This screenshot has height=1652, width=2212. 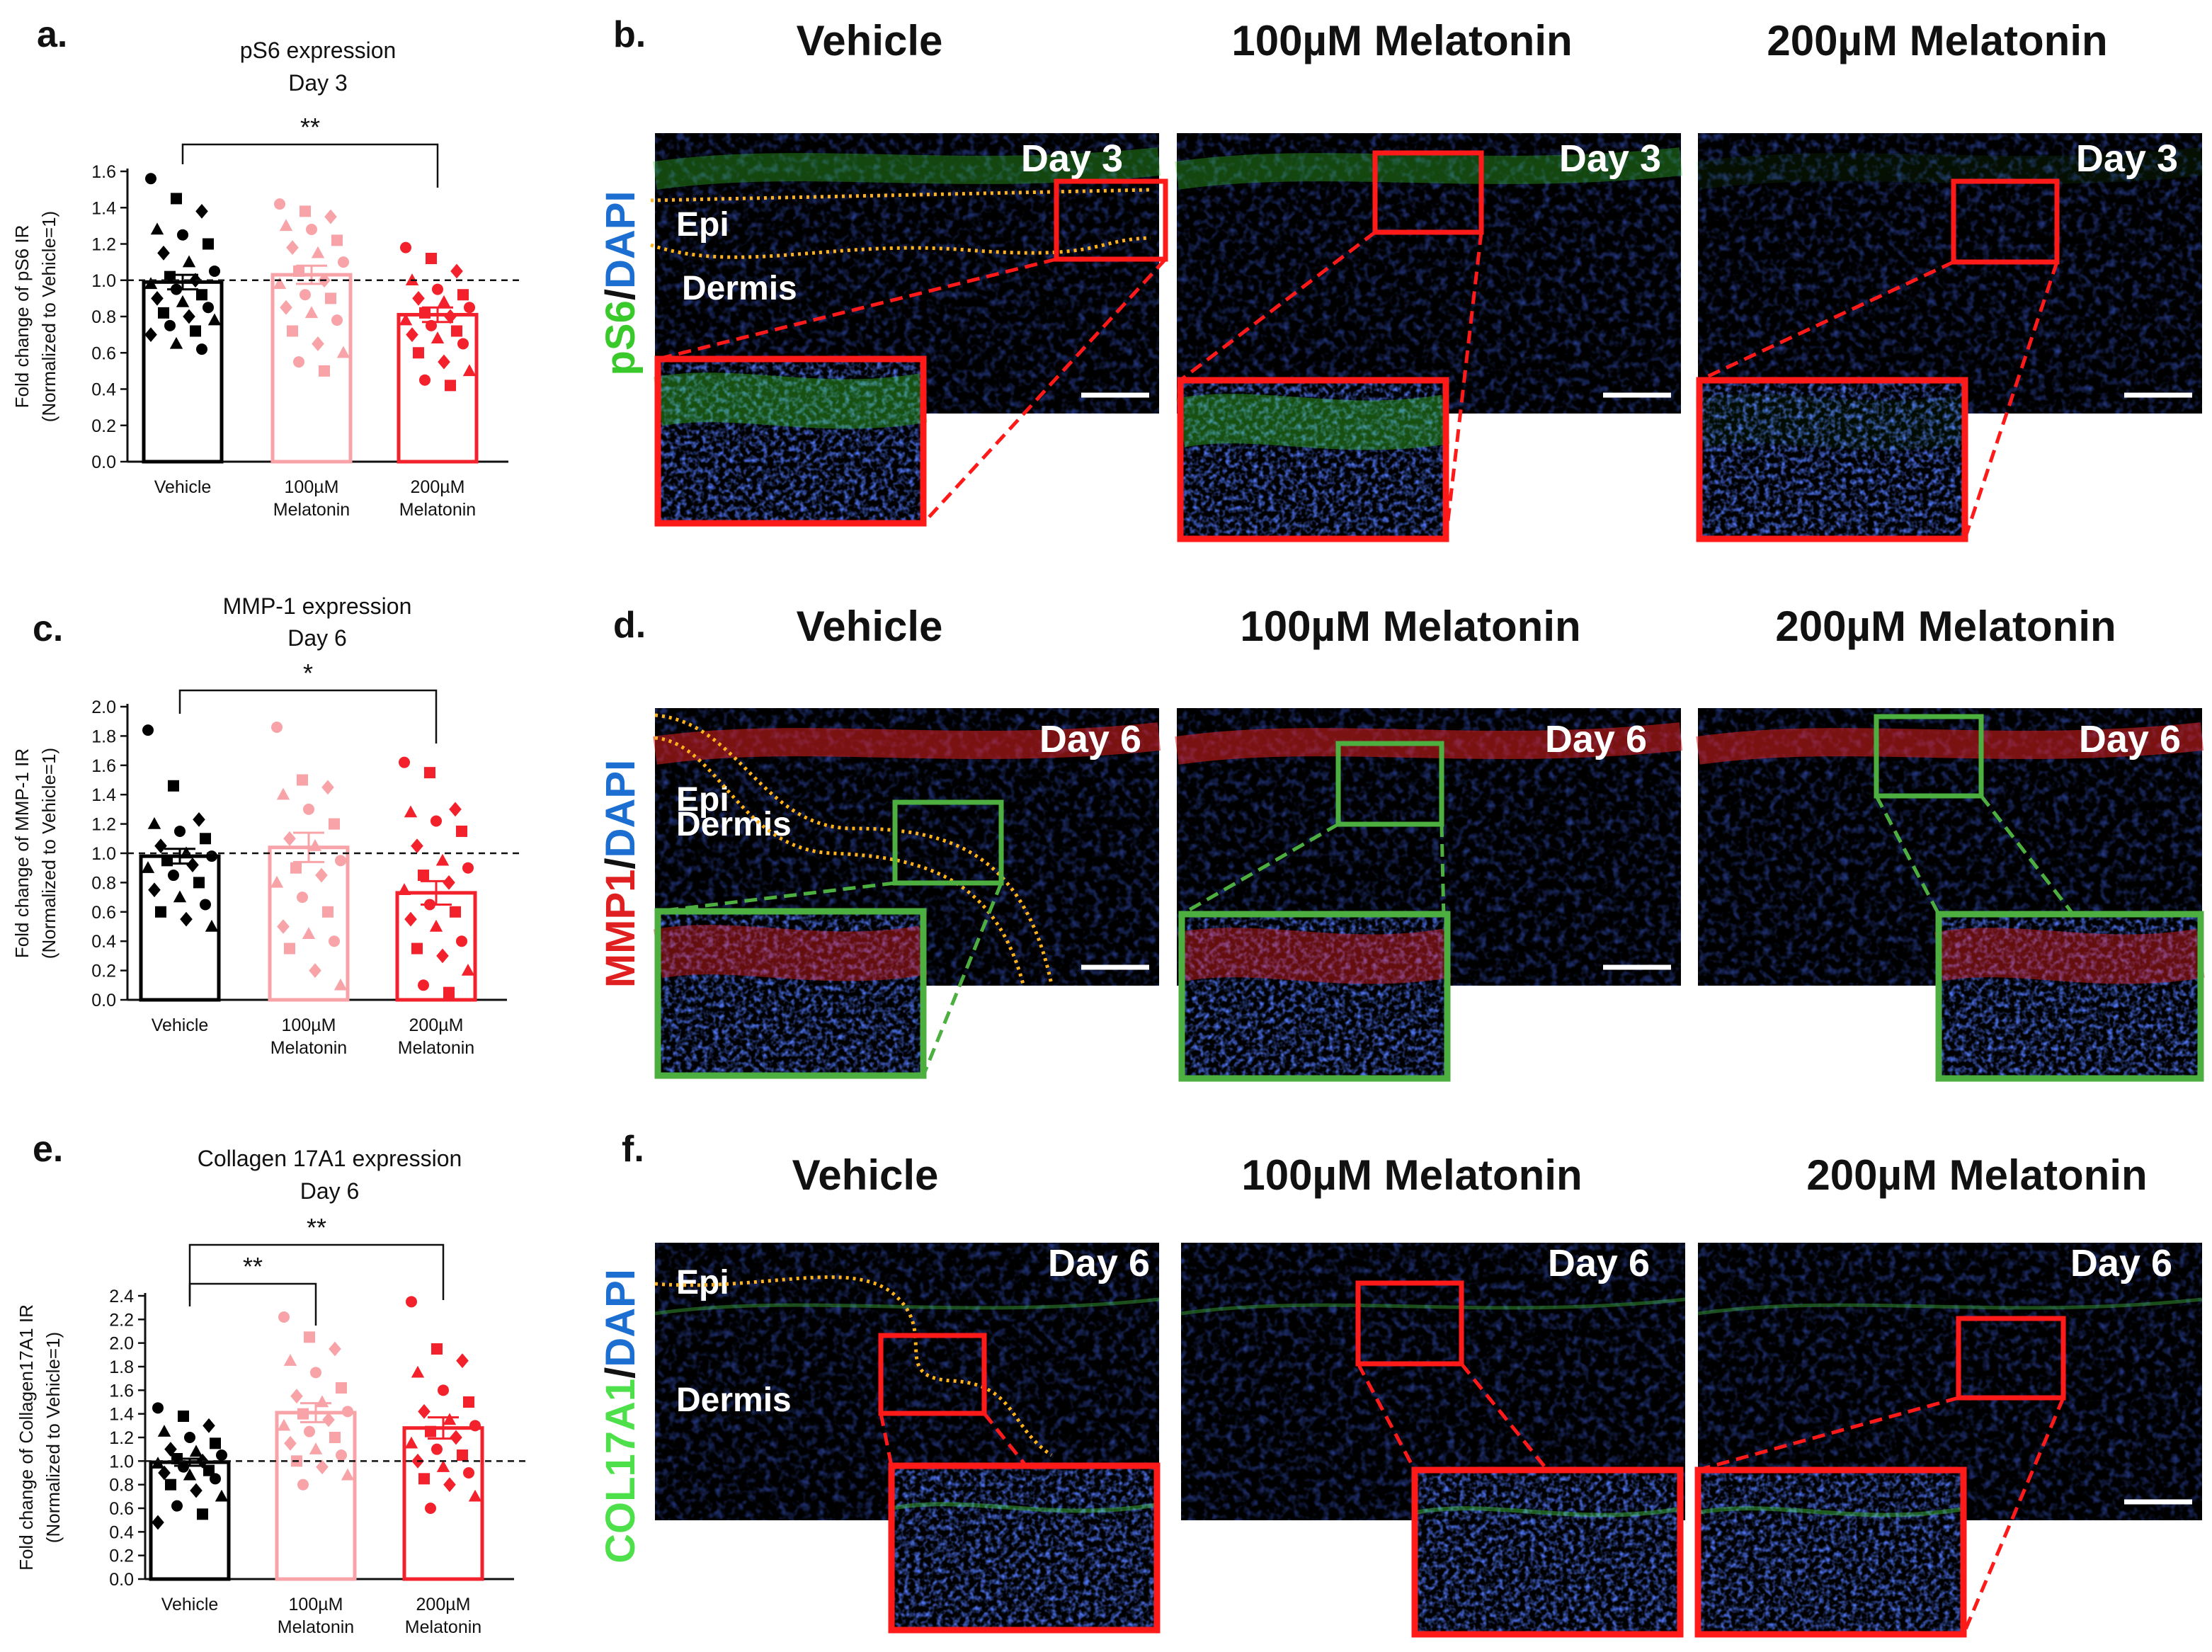 I want to click on y-tick-label: 1.0, so click(x=121, y=1461).